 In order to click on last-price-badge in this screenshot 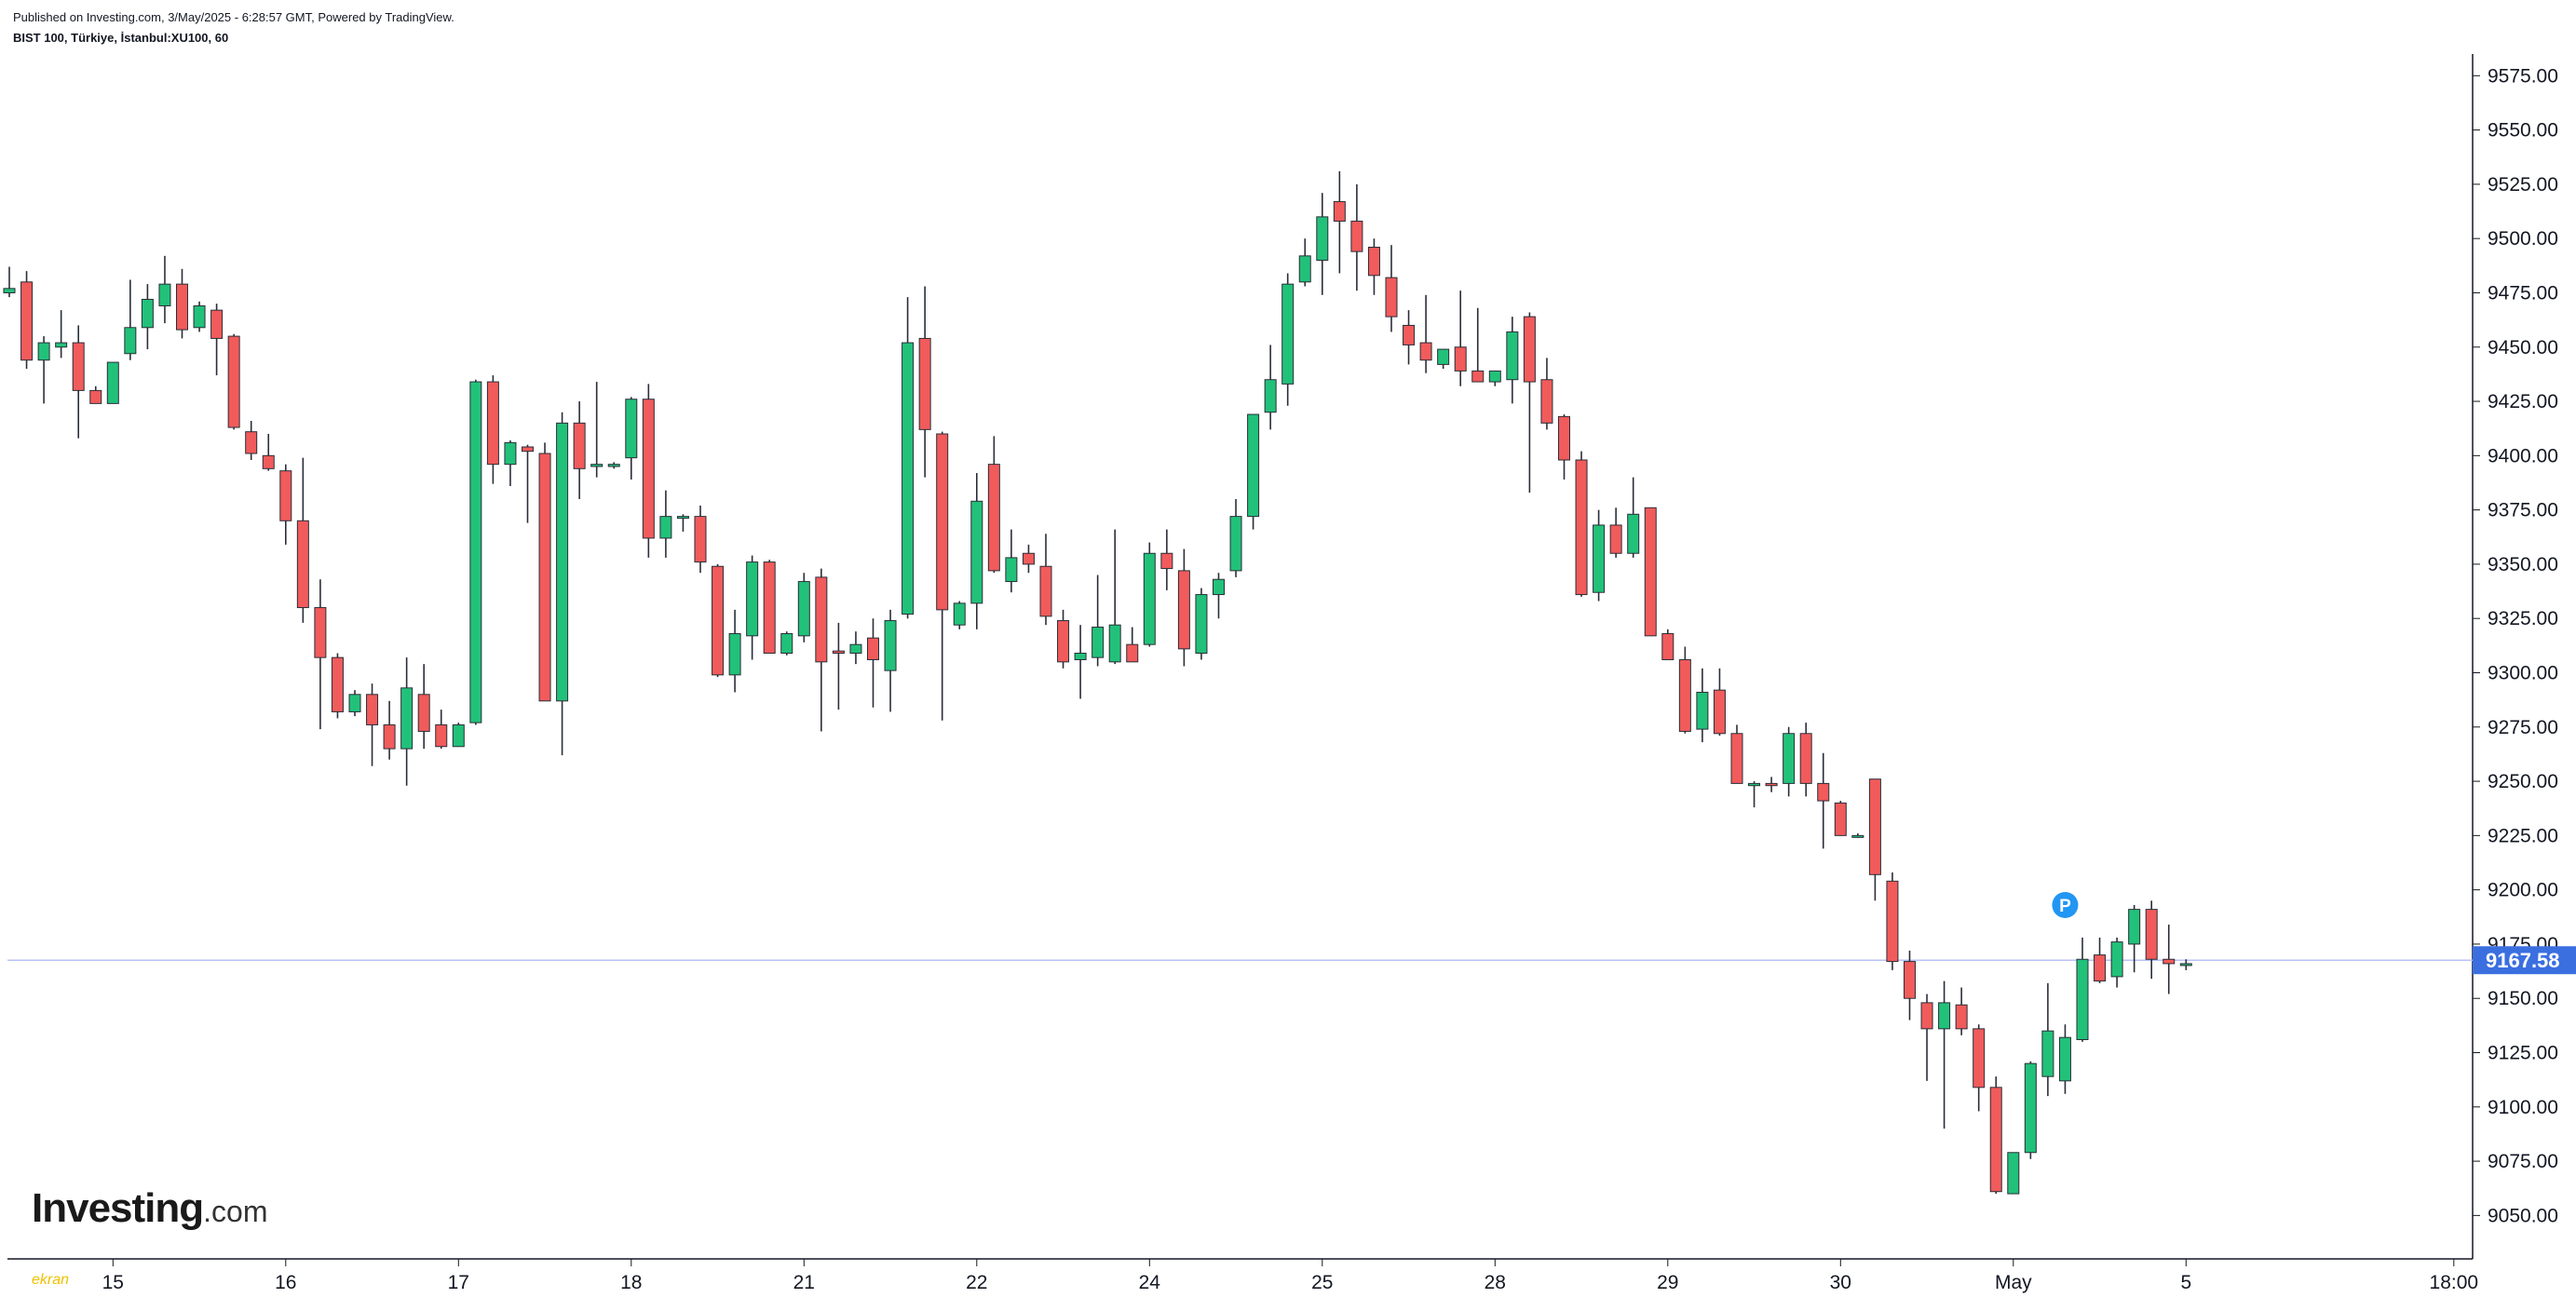, I will do `click(2524, 960)`.